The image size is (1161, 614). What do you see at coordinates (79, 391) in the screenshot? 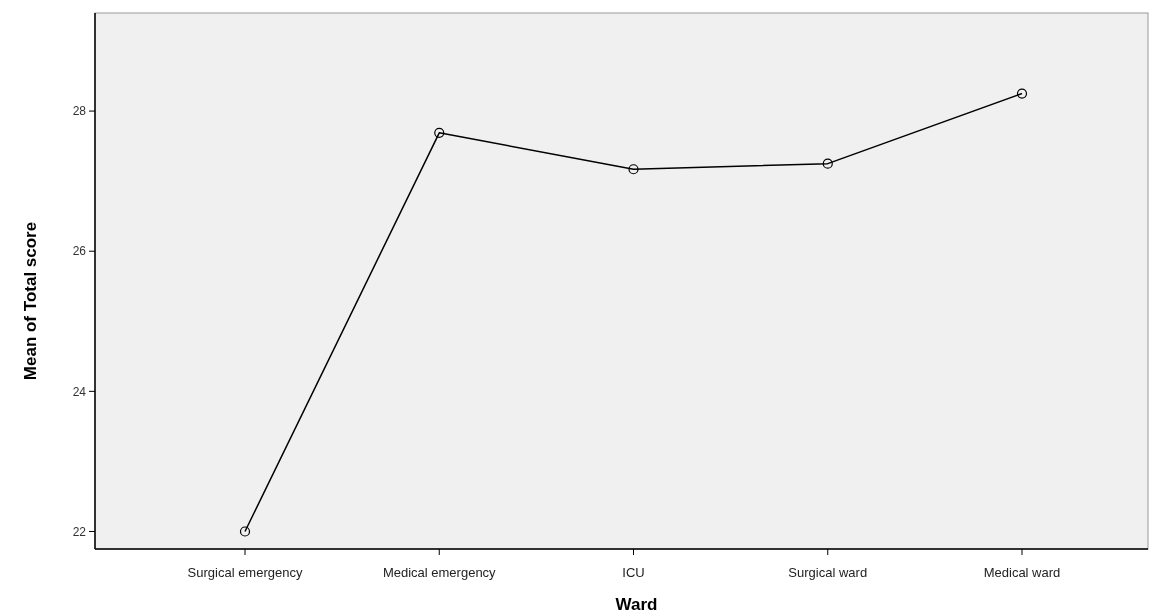
I see `y-tick-label: 24` at bounding box center [79, 391].